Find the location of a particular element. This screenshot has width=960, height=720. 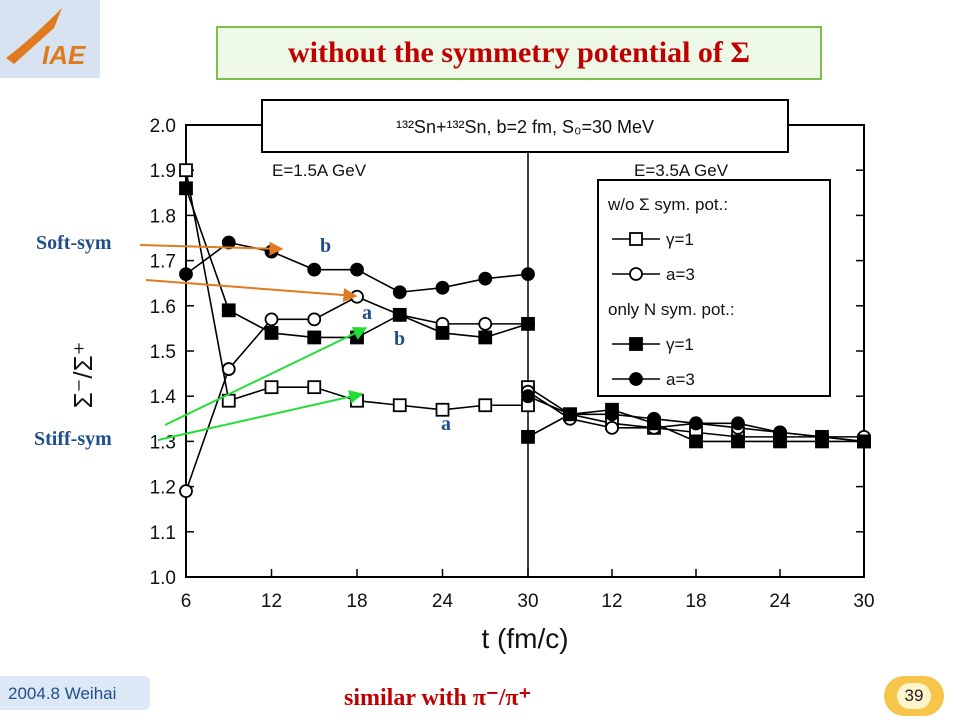

page-number: 39 is located at coordinates (914, 696).